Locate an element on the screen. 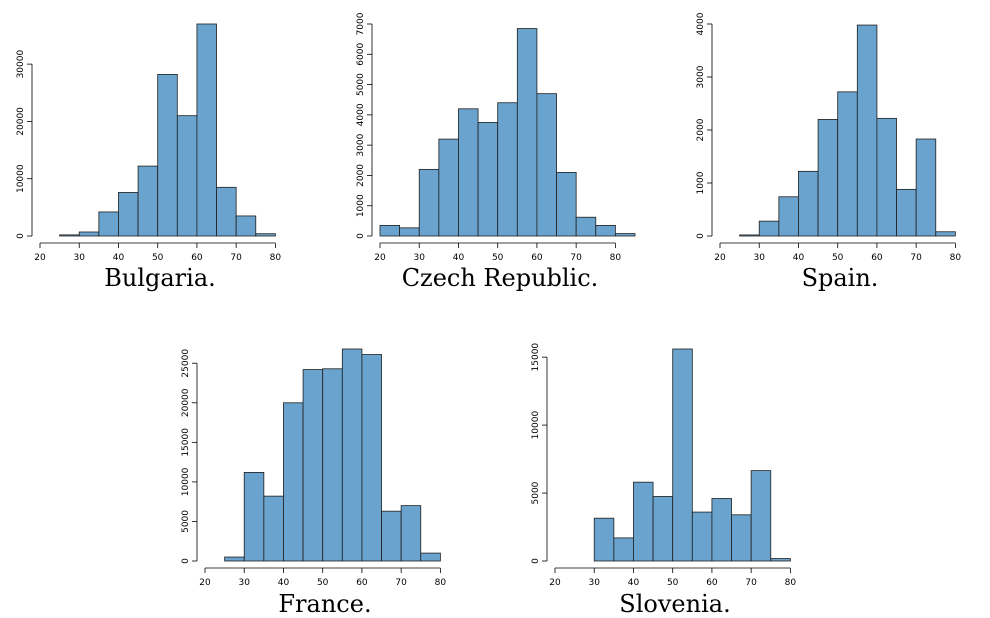 Image resolution: width=990 pixels, height=618 pixels. y-tick-label: 25000 is located at coordinates (186, 363).